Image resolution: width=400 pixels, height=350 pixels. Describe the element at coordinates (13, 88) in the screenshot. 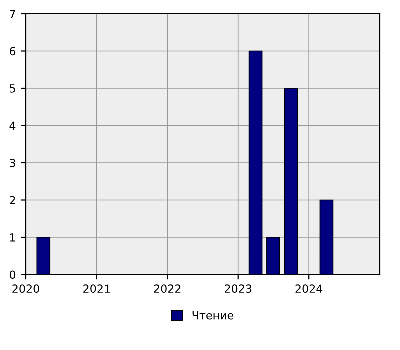

I see `y-tick-label: 5` at that location.